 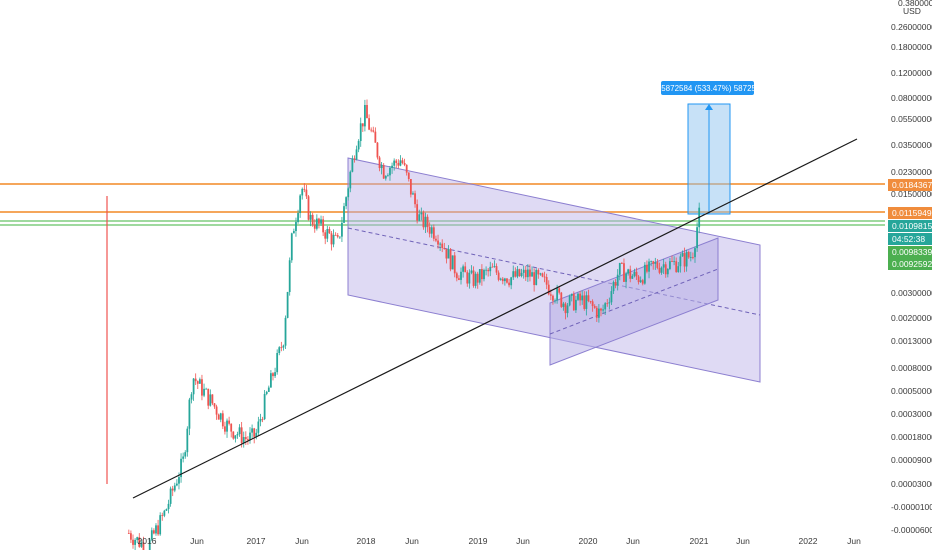 What do you see at coordinates (588, 541) in the screenshot?
I see `x-tick-label: 2020` at bounding box center [588, 541].